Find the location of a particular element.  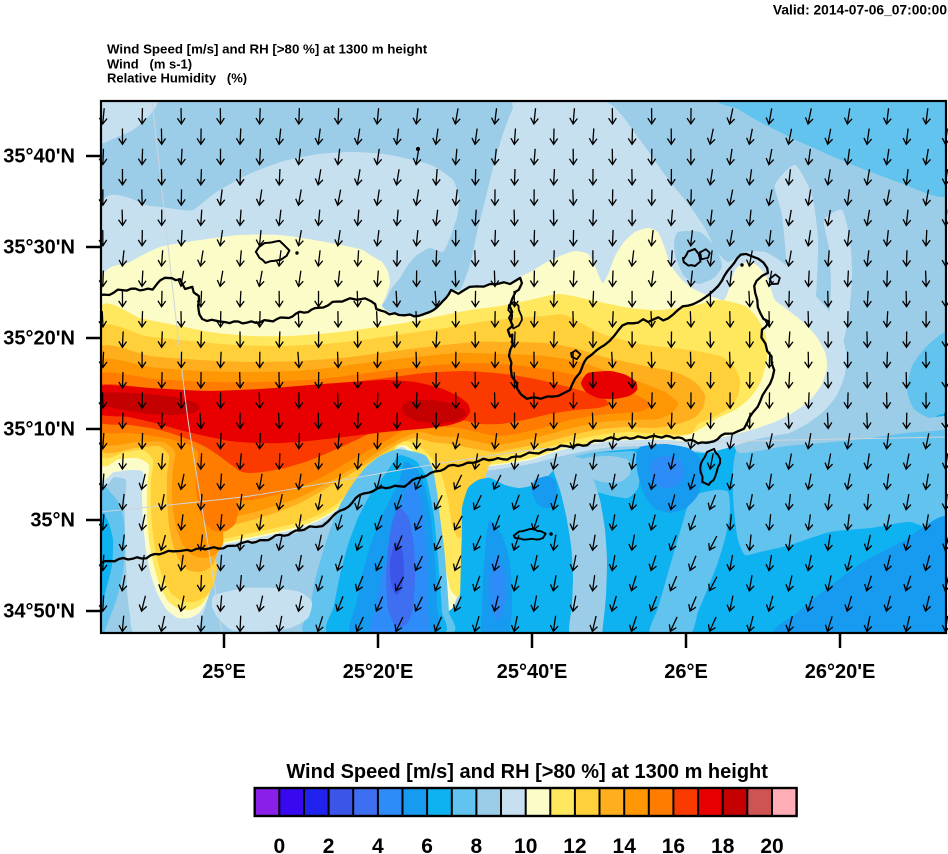

svg-text: 25°40'E is located at coordinates (532, 672).